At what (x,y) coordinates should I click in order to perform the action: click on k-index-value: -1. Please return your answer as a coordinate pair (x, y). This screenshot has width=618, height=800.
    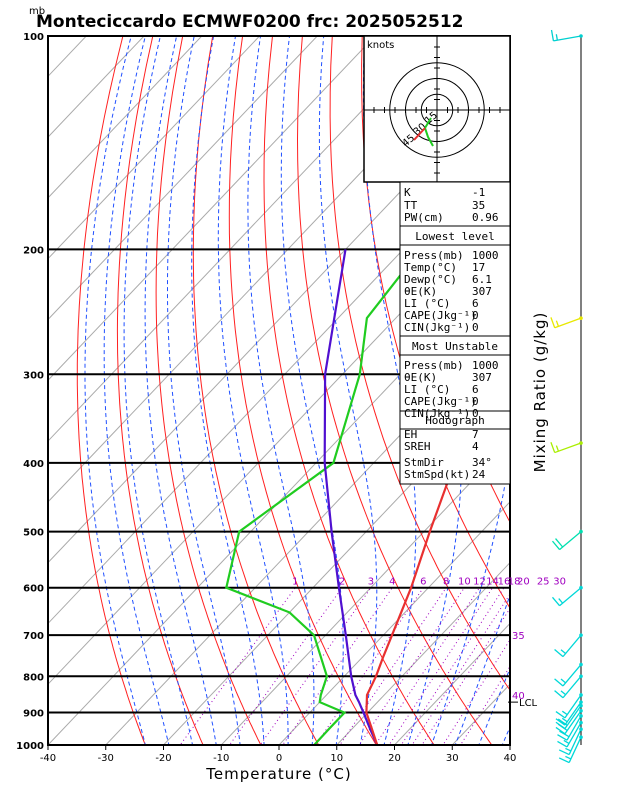
    Looking at the image, I should click on (478, 192).